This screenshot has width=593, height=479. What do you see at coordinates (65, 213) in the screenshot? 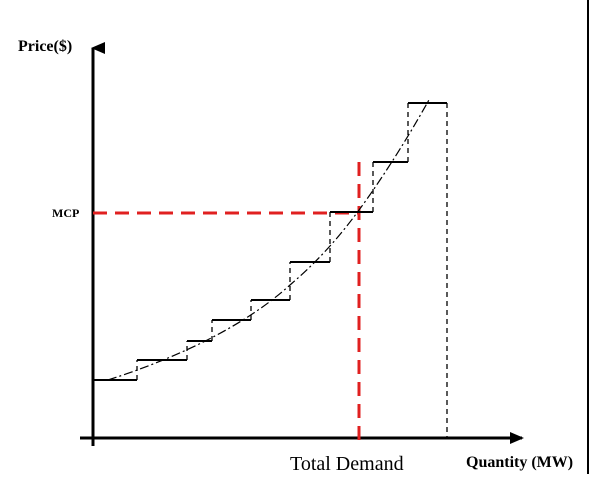
I see `mcp-label: MCP` at bounding box center [65, 213].